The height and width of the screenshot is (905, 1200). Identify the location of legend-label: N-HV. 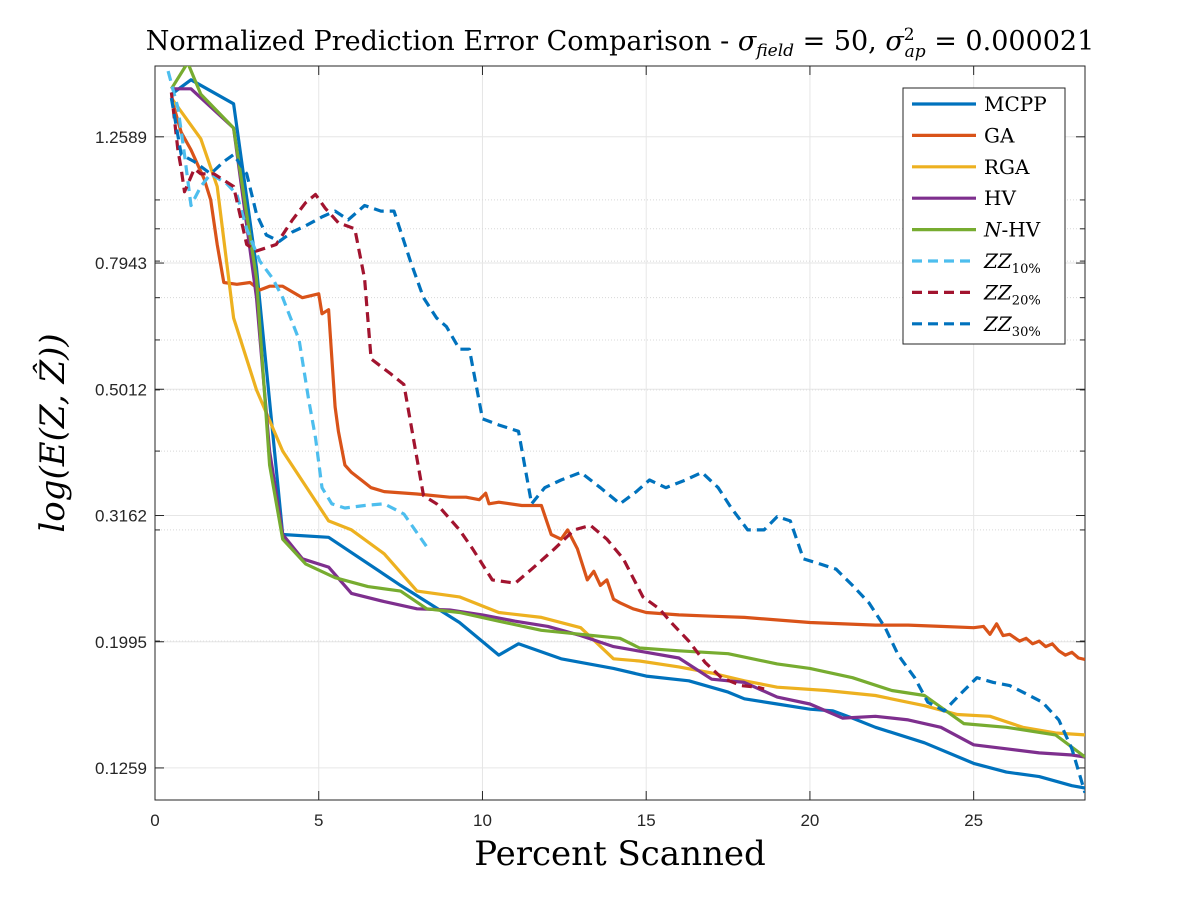
(1012, 230).